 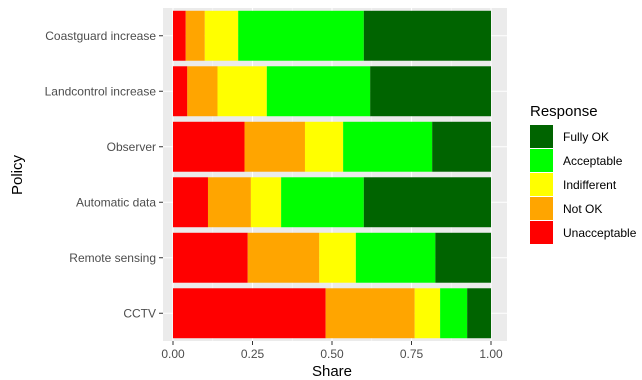 What do you see at coordinates (100, 36) in the screenshot?
I see `y-tick-label: Coastguard increase` at bounding box center [100, 36].